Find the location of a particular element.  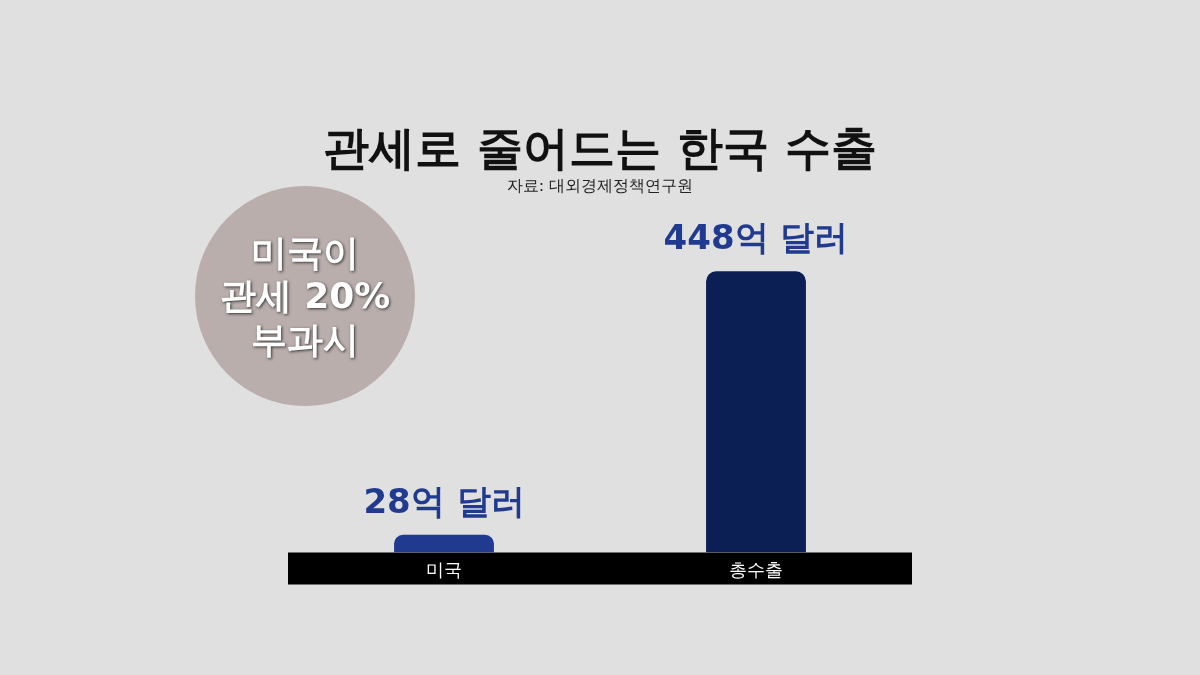

circle-badge: 미국이 관세 20% 부과시 is located at coordinates (305, 296).